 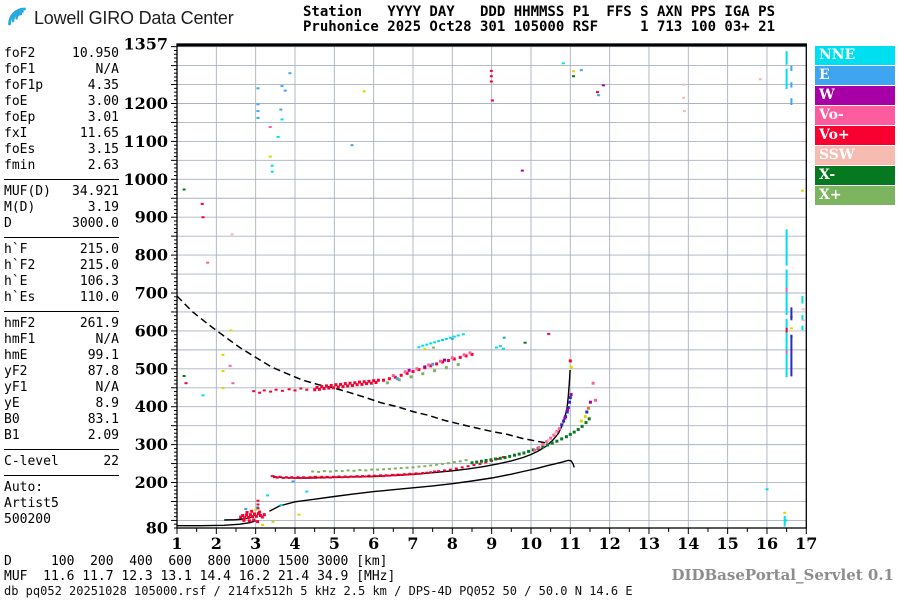 What do you see at coordinates (31, 461) in the screenshot?
I see `parameter-name: C-level` at bounding box center [31, 461].